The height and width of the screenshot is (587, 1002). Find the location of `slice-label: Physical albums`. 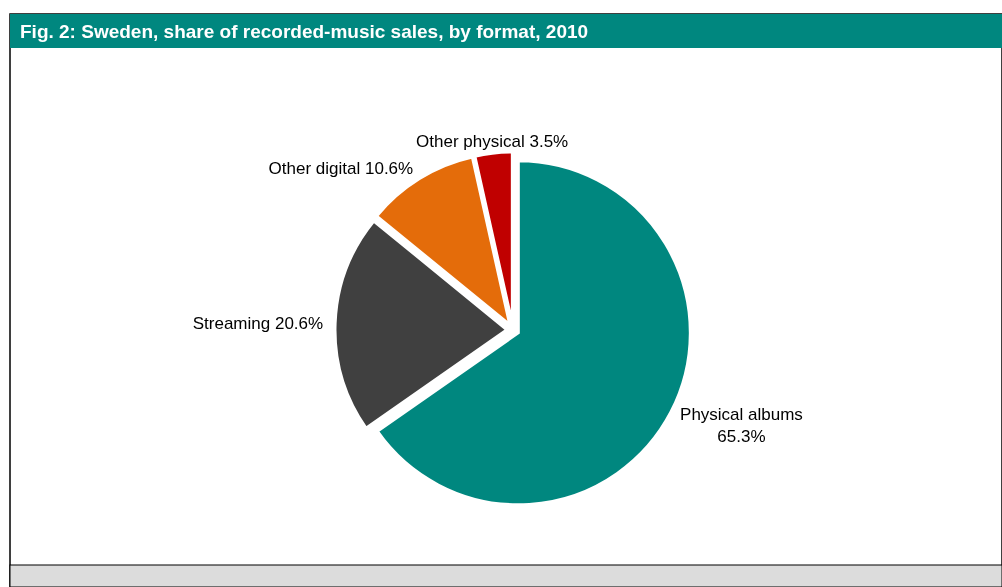

slice-label: Physical albums is located at coordinates (741, 414).